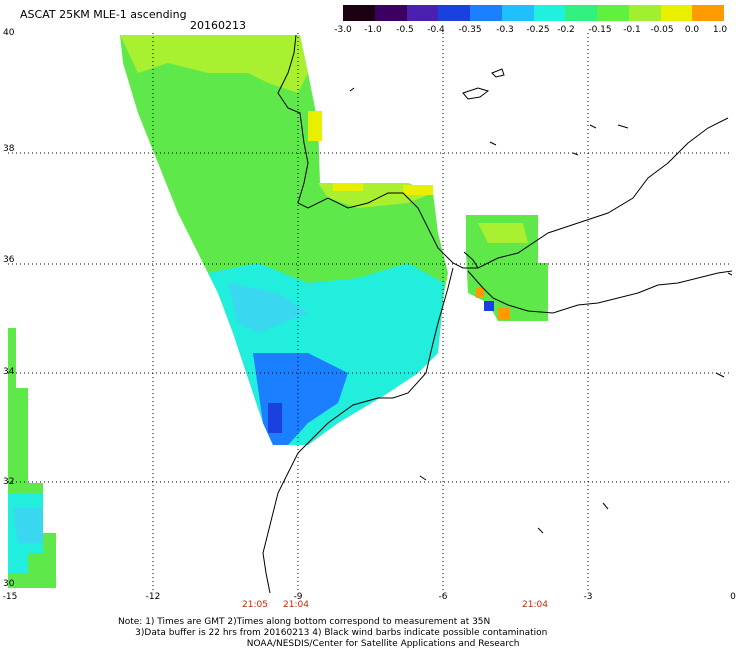 This screenshot has width=740, height=650. What do you see at coordinates (268, 308) in the screenshot?
I see `swath-aqua` at bounding box center [268, 308].